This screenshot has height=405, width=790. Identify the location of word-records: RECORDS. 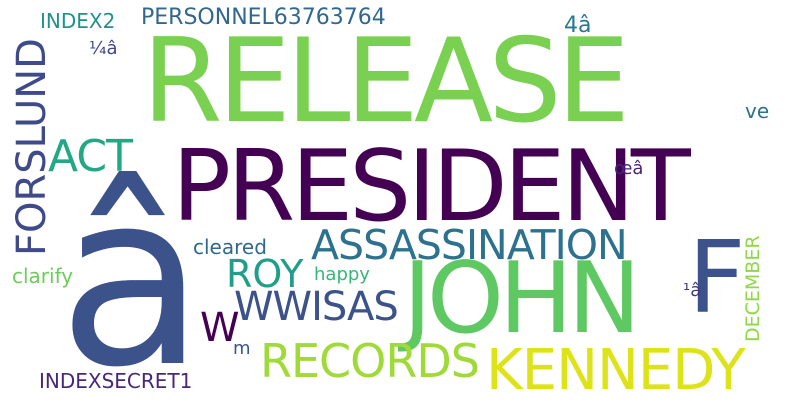
(370, 361).